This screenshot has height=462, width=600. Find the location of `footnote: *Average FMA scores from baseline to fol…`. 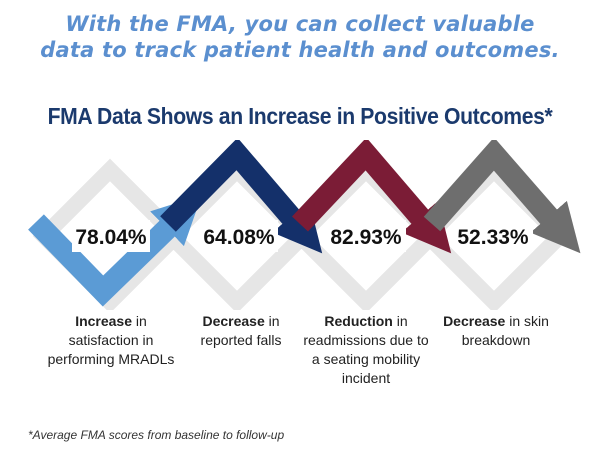

footnote: *Average FMA scores from baseline to fol… is located at coordinates (156, 435).